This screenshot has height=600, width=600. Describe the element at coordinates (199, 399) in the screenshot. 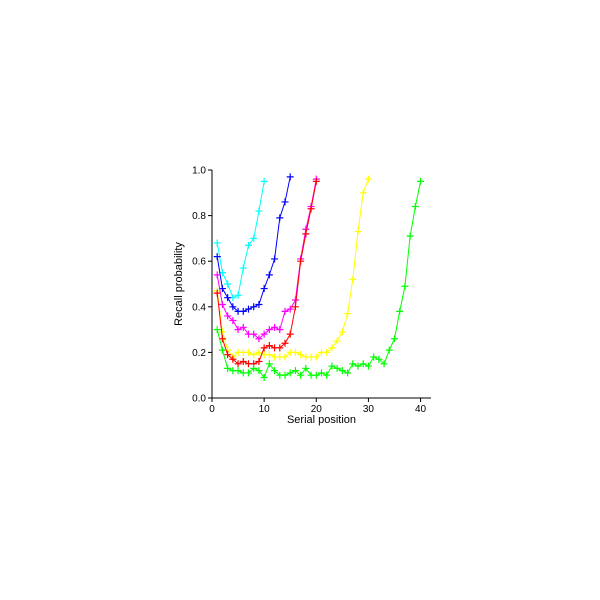

I see `y-tick-label: 0.0` at that location.